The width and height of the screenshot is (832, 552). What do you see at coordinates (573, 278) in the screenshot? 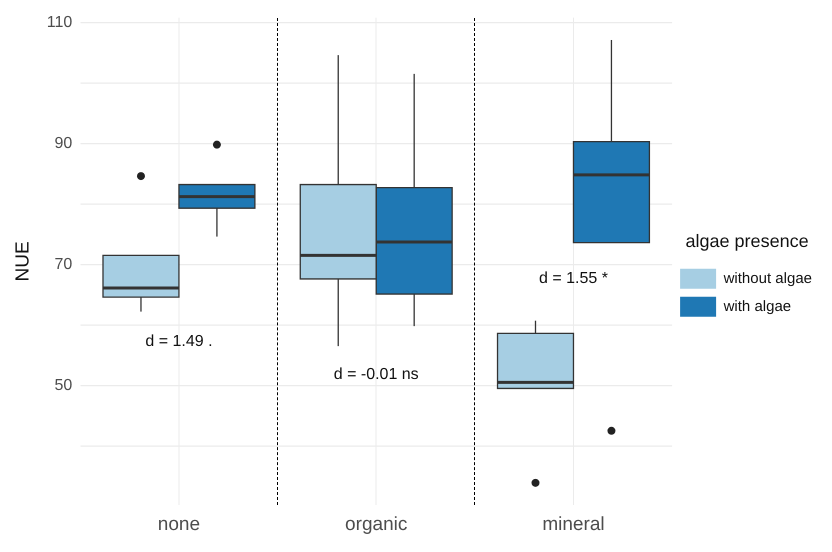
I see `annotation: d = 1.55 *` at bounding box center [573, 278].